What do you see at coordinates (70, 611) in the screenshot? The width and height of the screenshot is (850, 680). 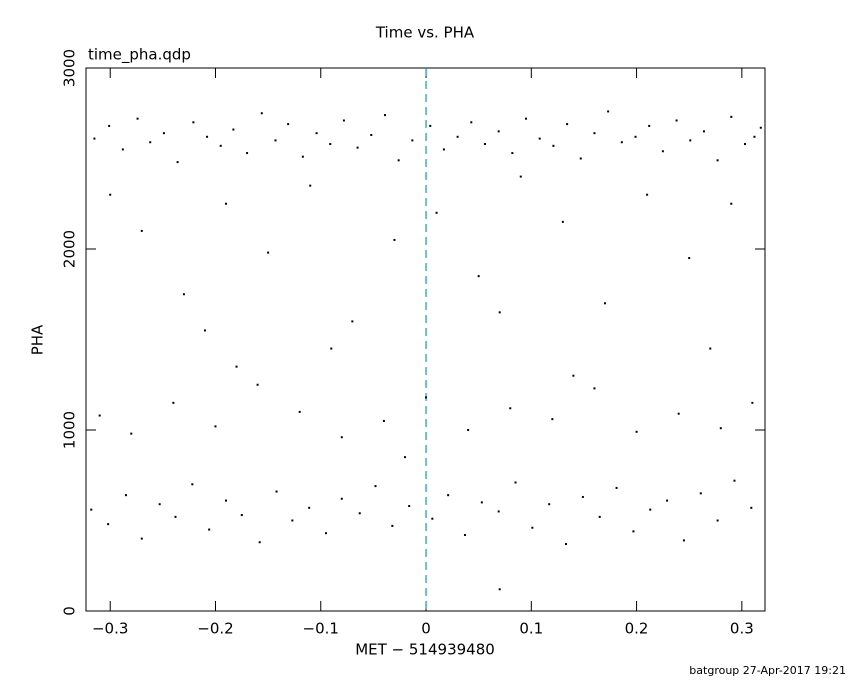 I see `y-tick-label: 0` at bounding box center [70, 611].